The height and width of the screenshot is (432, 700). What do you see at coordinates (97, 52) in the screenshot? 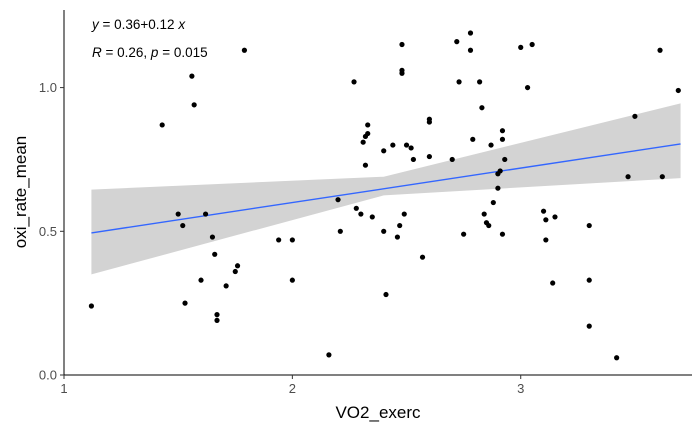
I see `r-label: R` at bounding box center [97, 52].